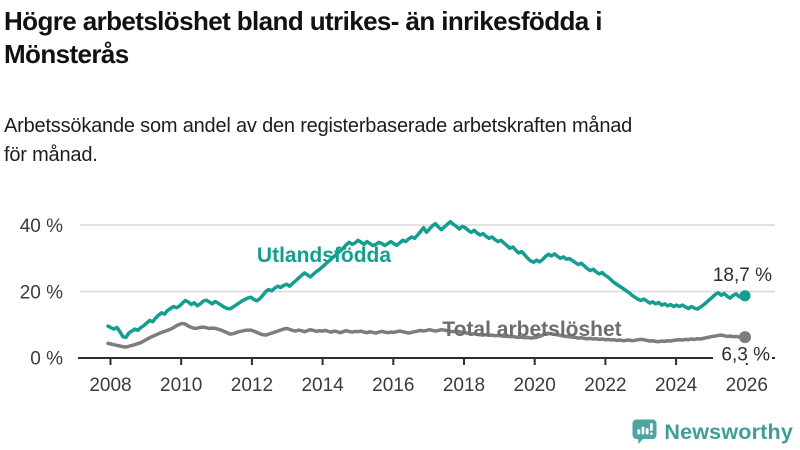  I want to click on x-tick-2024: 2024, so click(676, 385).